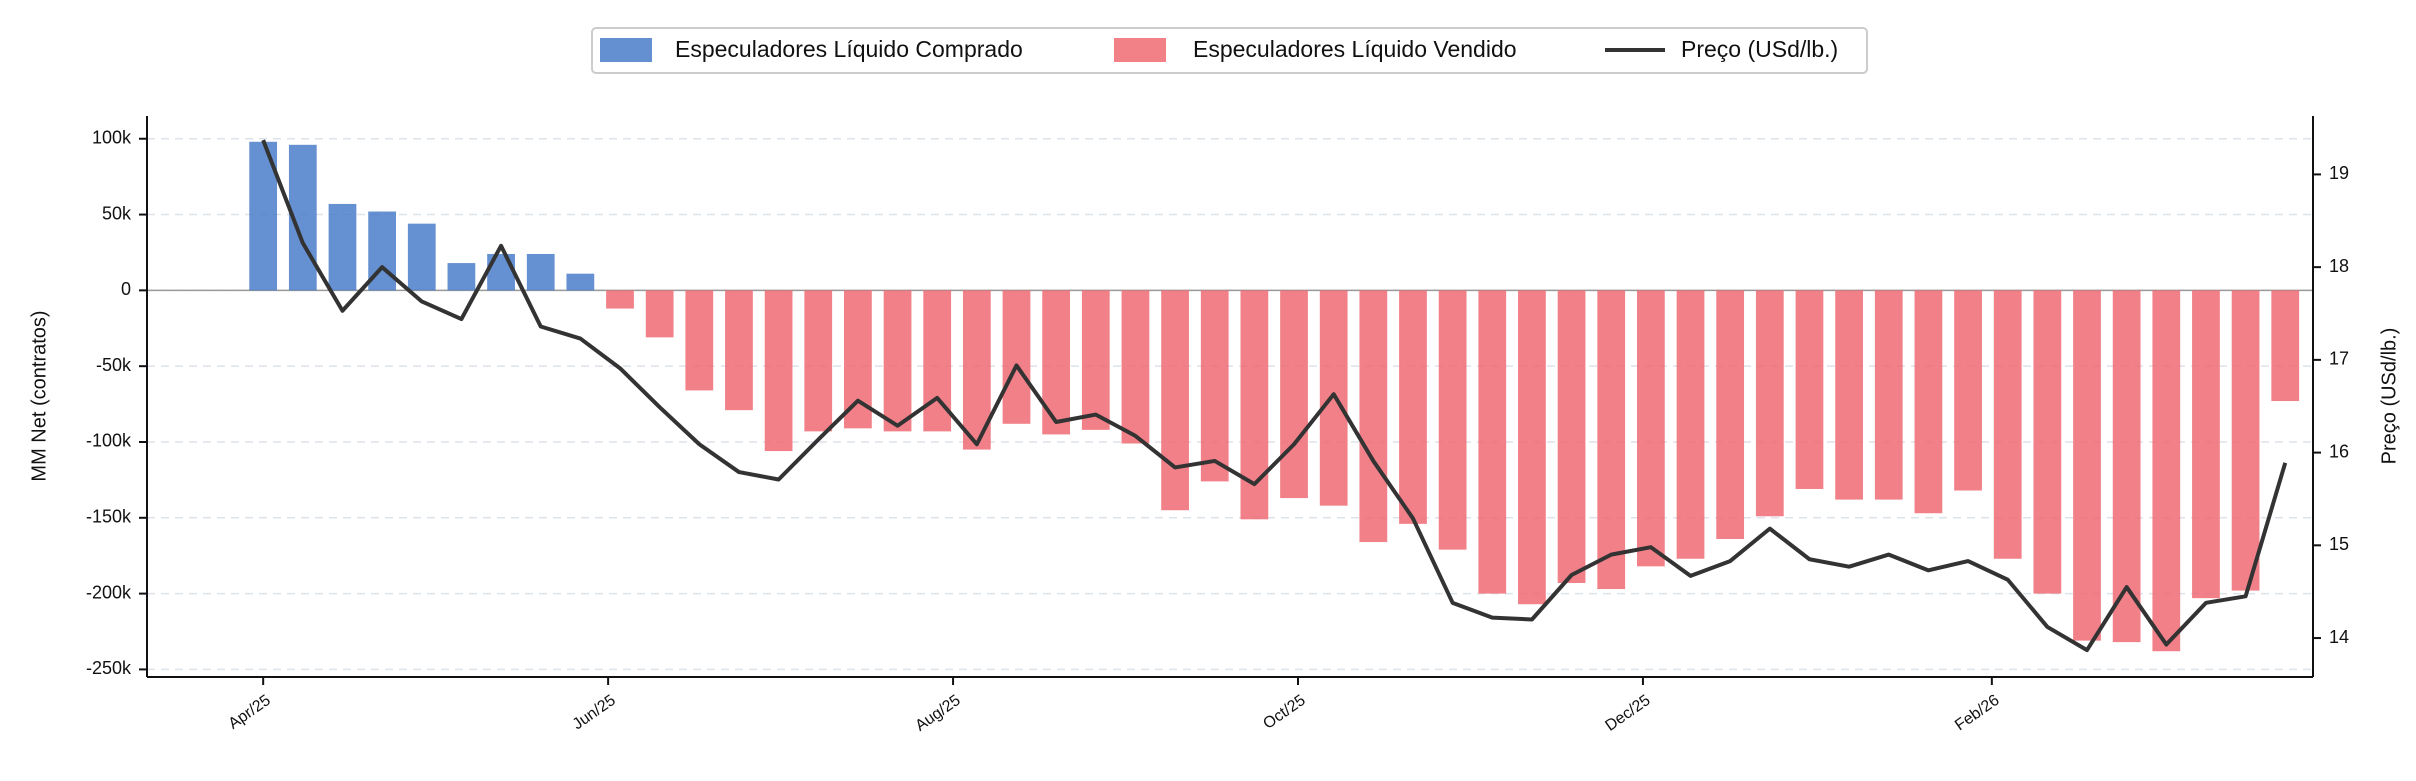 The height and width of the screenshot is (781, 2416). Describe the element at coordinates (114, 365) in the screenshot. I see `y-tick-label: -50k` at that location.